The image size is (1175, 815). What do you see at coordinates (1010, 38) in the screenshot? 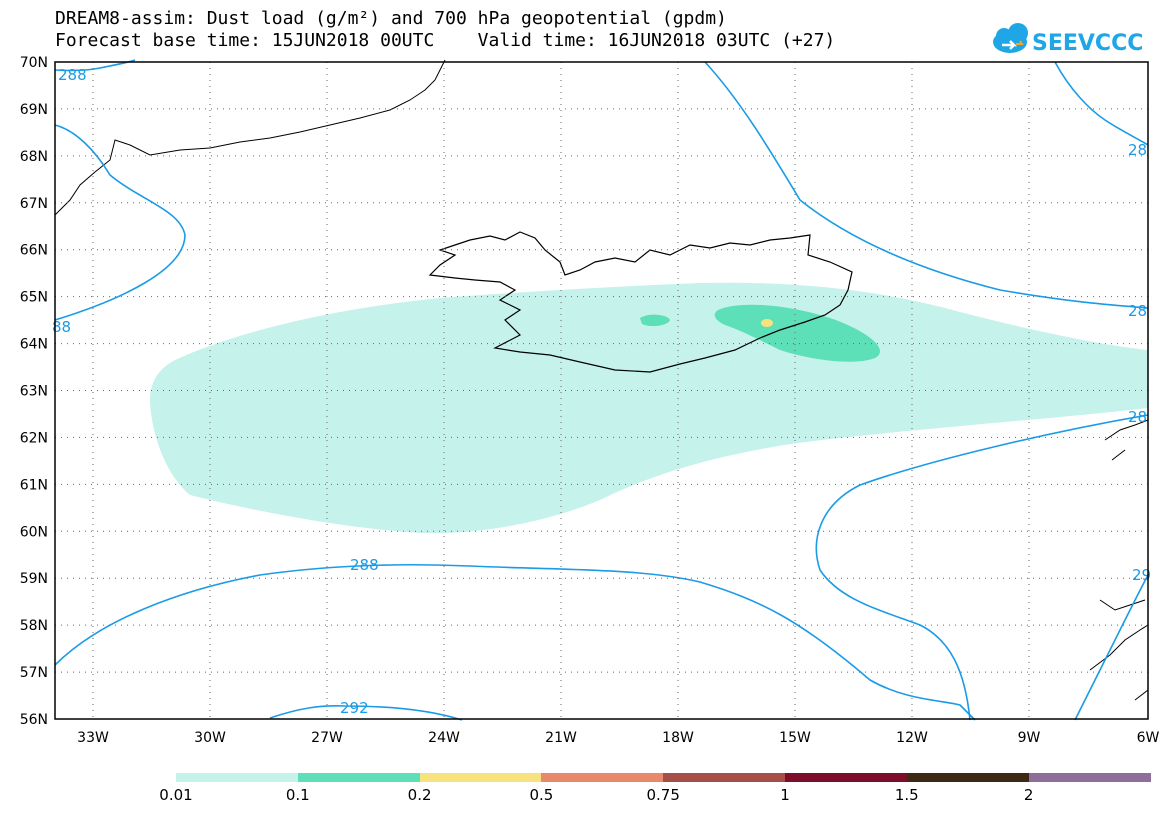
I see `cloud-icon` at bounding box center [1010, 38].